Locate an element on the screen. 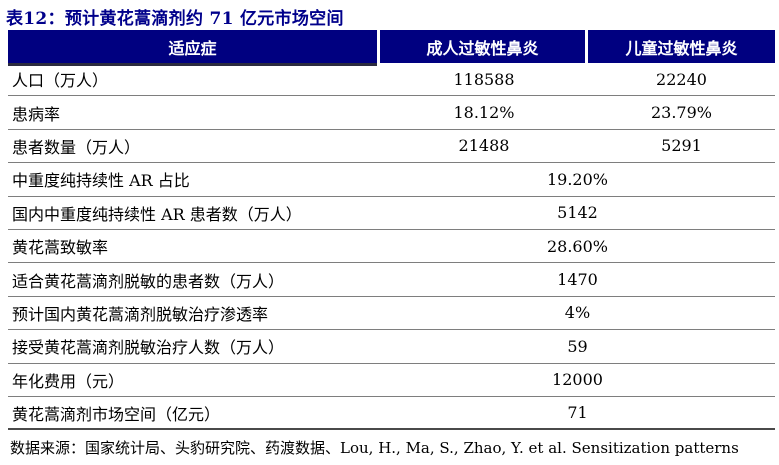  row-label: 黄花蒿滴剂市场空间（亿元） is located at coordinates (116, 414).